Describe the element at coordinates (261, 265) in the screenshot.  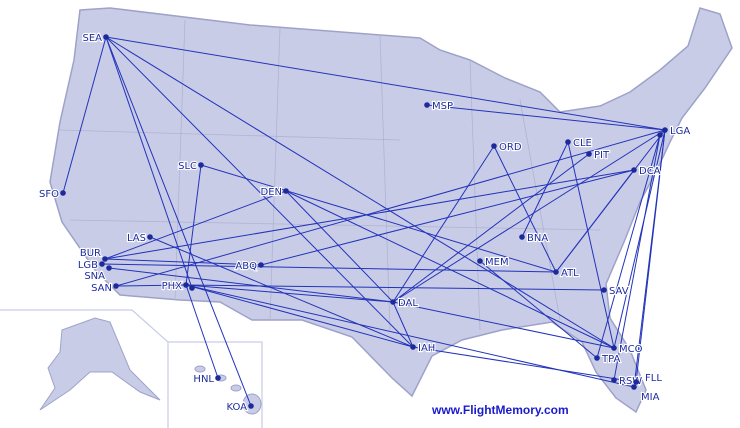
I see `airport-dot-abq` at that location.